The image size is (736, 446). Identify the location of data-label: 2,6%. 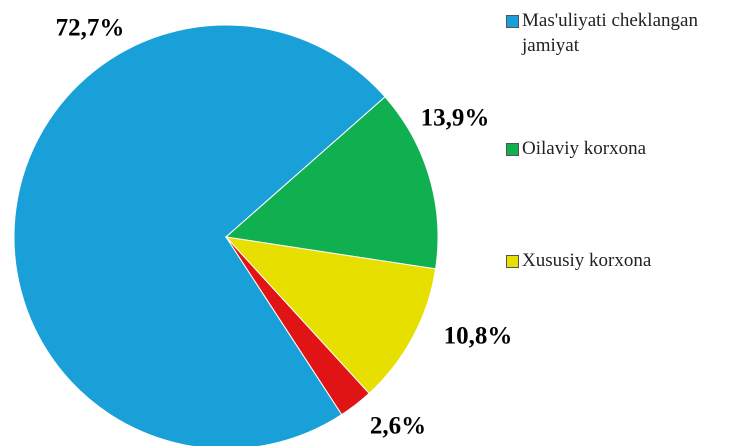
(398, 426).